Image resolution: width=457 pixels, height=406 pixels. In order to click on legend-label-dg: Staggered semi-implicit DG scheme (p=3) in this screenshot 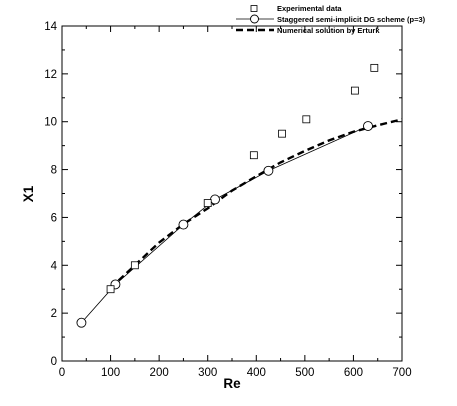, I will do `click(351, 19)`.